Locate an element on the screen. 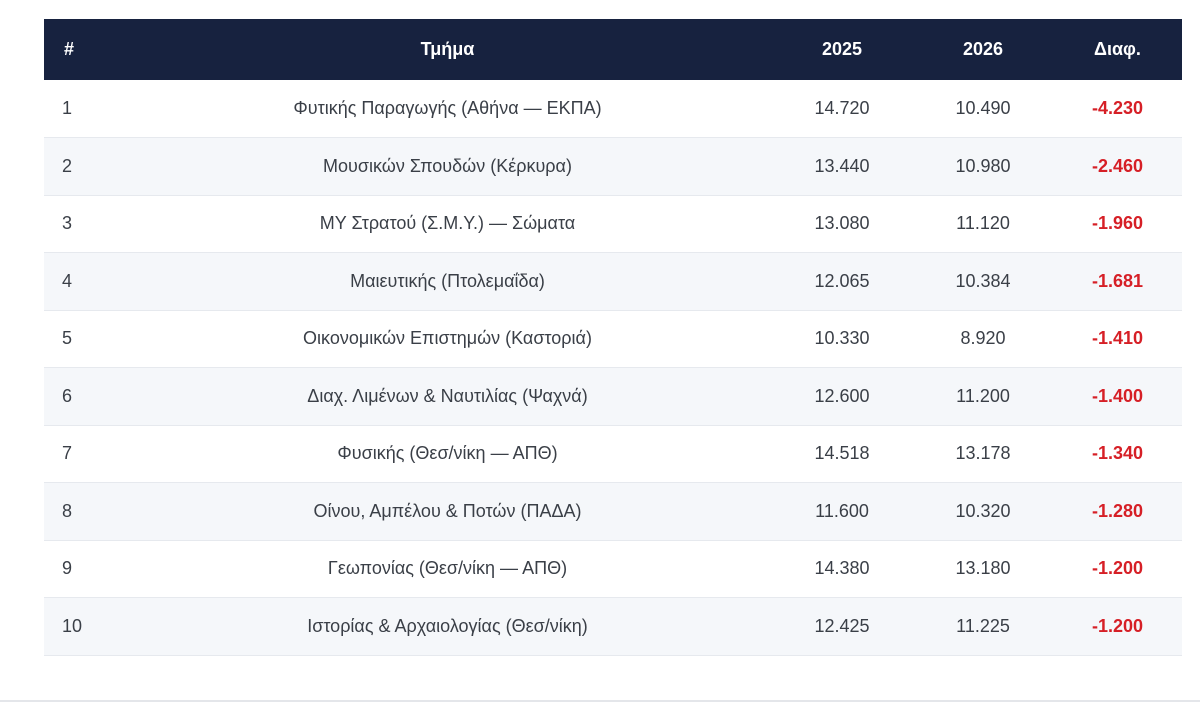 This screenshot has height=704, width=1200. cell-department: Μαιευτικής (Πτολεμαΐδα) is located at coordinates (447, 280).